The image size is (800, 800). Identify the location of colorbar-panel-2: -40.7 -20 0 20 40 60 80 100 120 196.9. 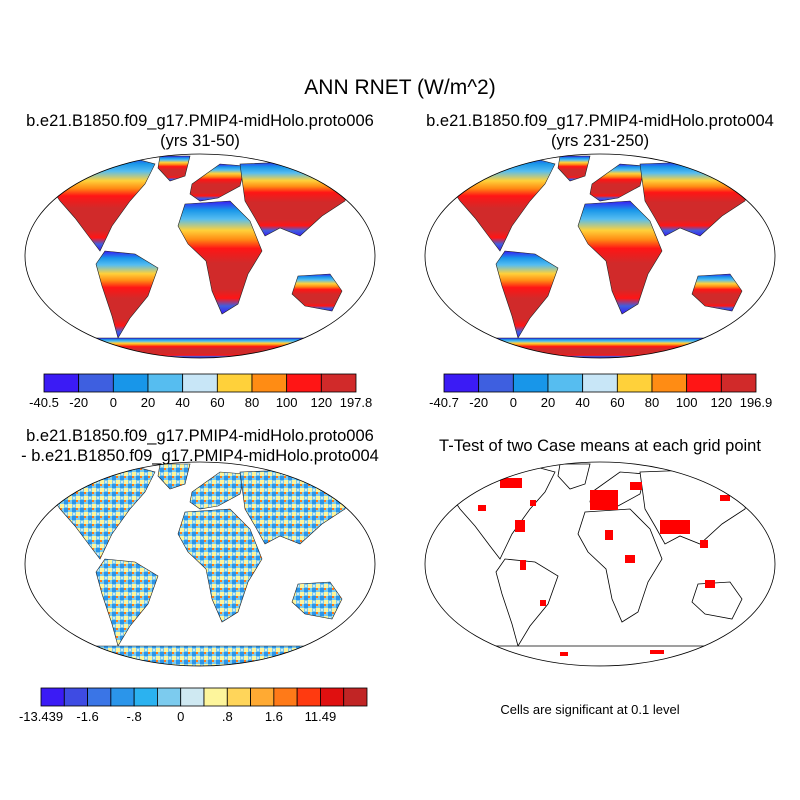
(601, 391).